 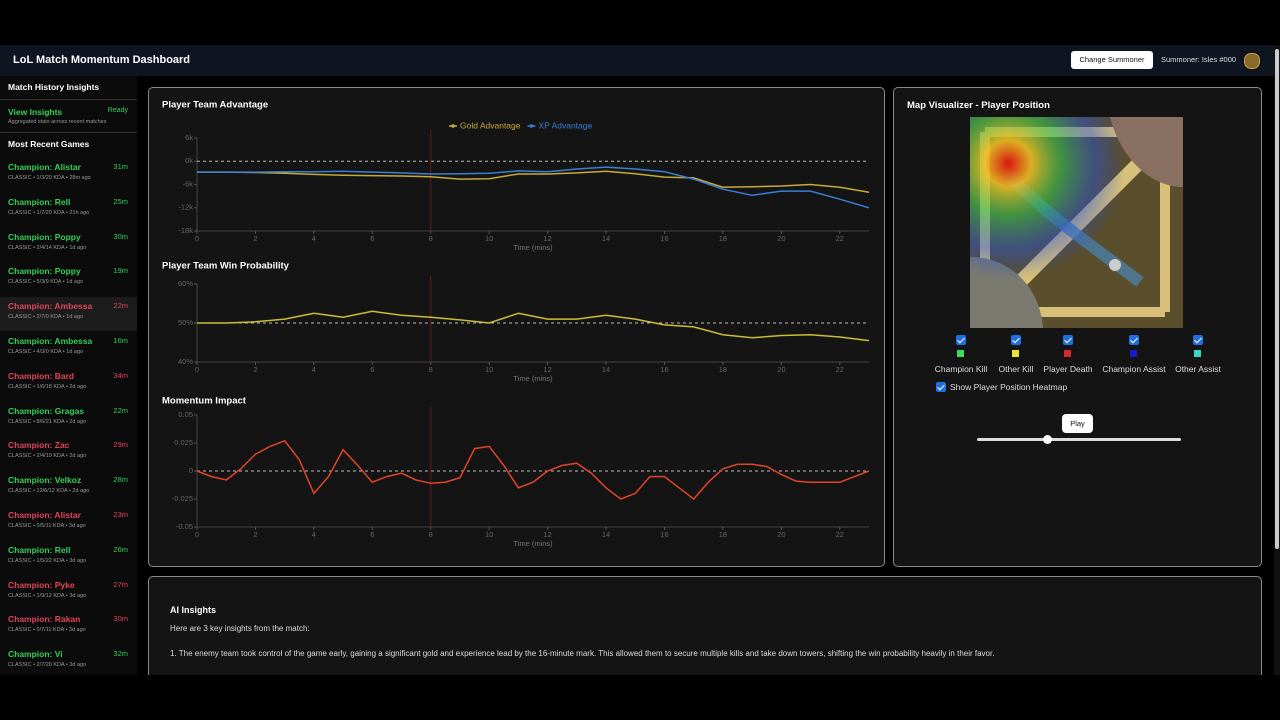 What do you see at coordinates (39, 445) in the screenshot?
I see `game-champion: Champion: Zac` at bounding box center [39, 445].